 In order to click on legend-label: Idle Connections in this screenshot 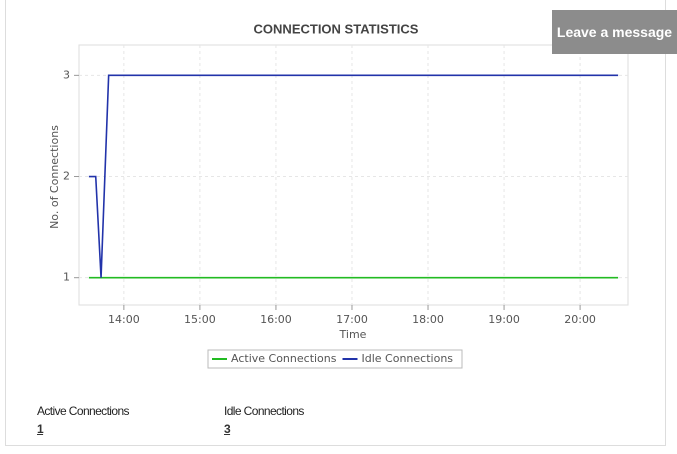, I will do `click(408, 358)`.